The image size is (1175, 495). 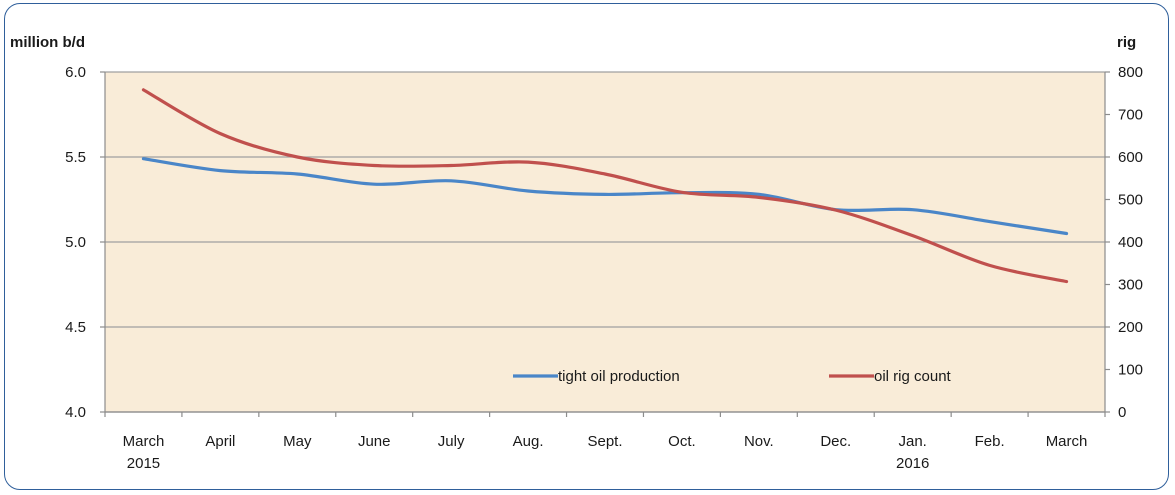 What do you see at coordinates (75, 157) in the screenshot?
I see `left-tick-label: 5.5` at bounding box center [75, 157].